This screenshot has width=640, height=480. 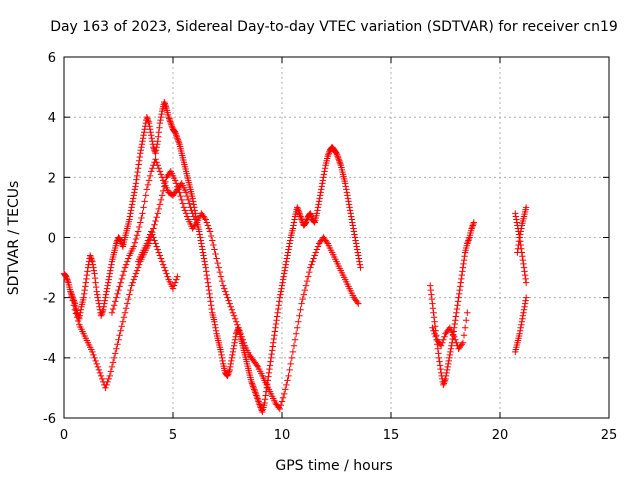 I want to click on x-tick-label: 20, so click(x=500, y=435).